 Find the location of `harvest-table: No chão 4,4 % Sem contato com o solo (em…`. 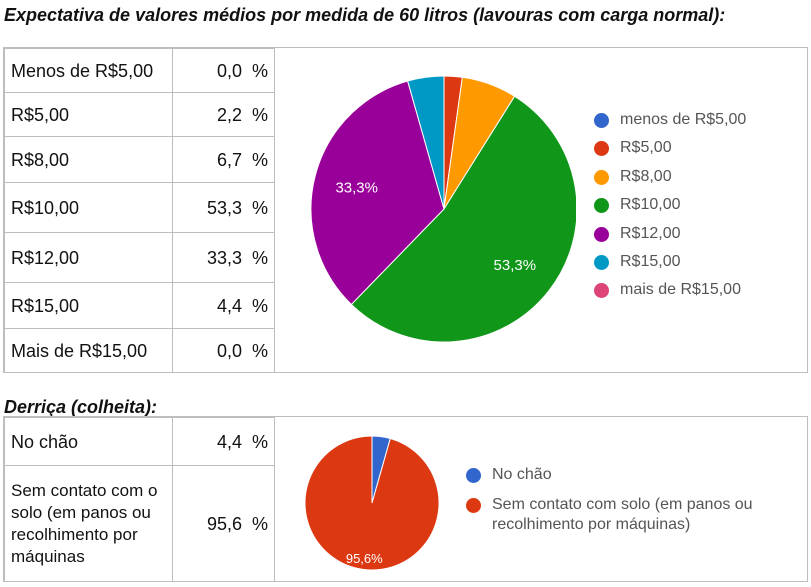

harvest-table: No chão 4,4 % Sem contato com o solo (em… is located at coordinates (139, 499).